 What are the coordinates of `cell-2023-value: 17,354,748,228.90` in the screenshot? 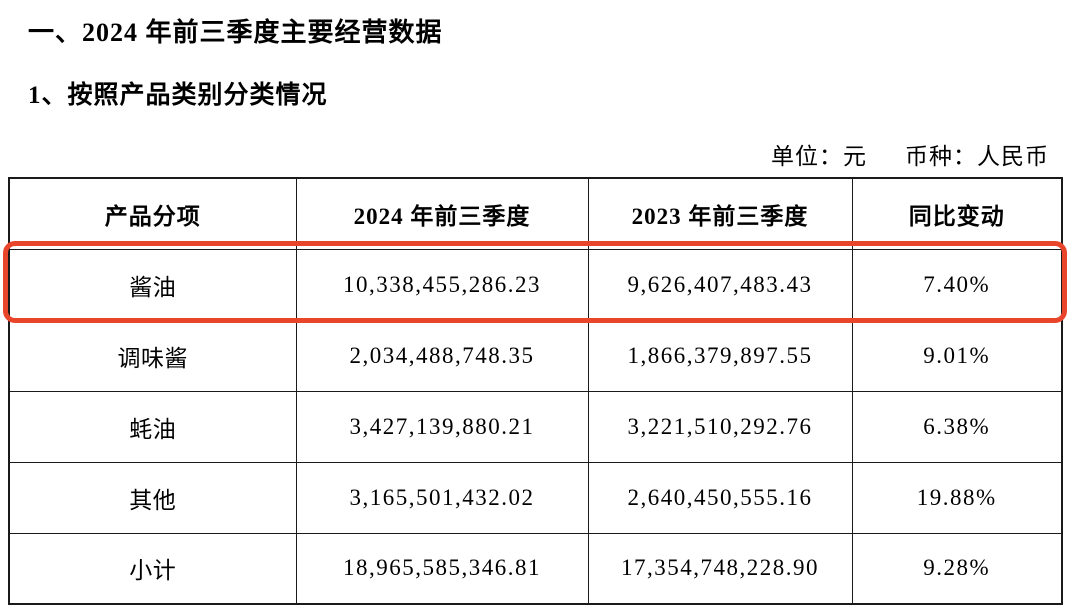 It's located at (720, 568).